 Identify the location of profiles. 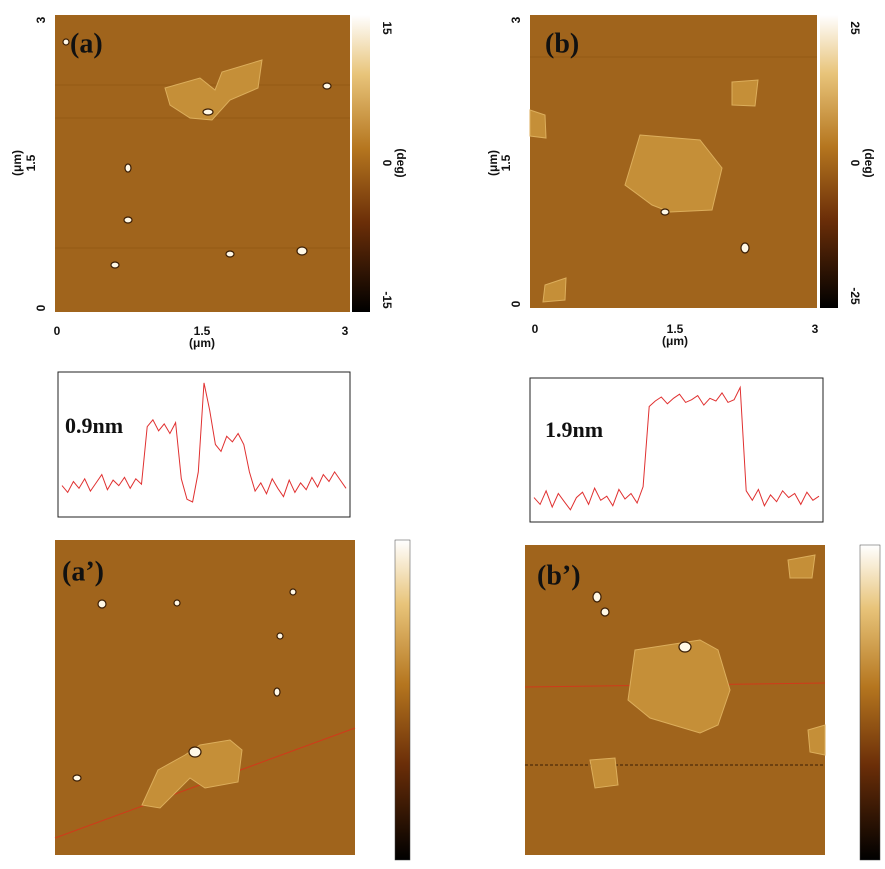
(440, 446).